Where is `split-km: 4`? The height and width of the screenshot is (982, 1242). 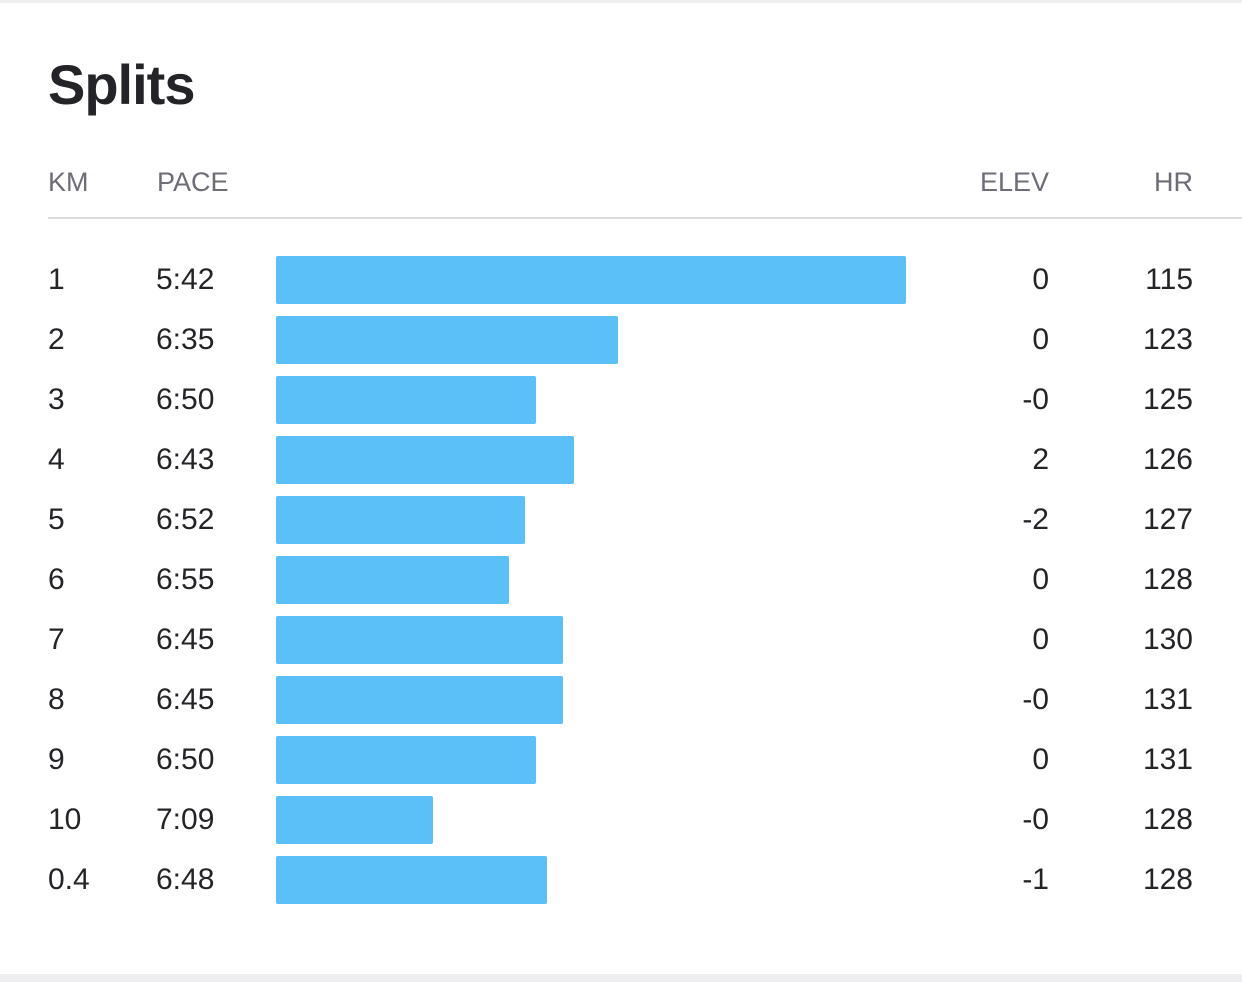 split-km: 4 is located at coordinates (56, 459).